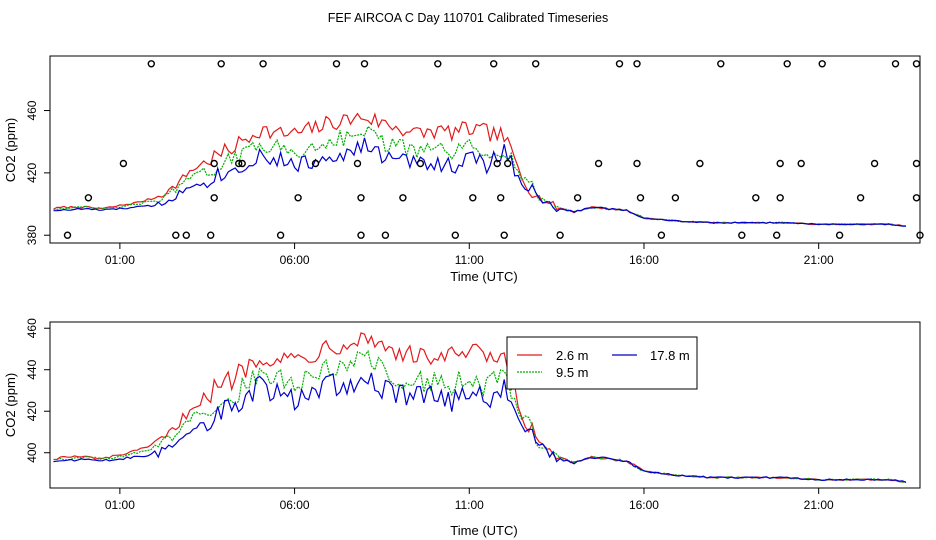 The image size is (936, 540). I want to click on top-y-axis-label: CO2 (ppm), so click(10, 150).